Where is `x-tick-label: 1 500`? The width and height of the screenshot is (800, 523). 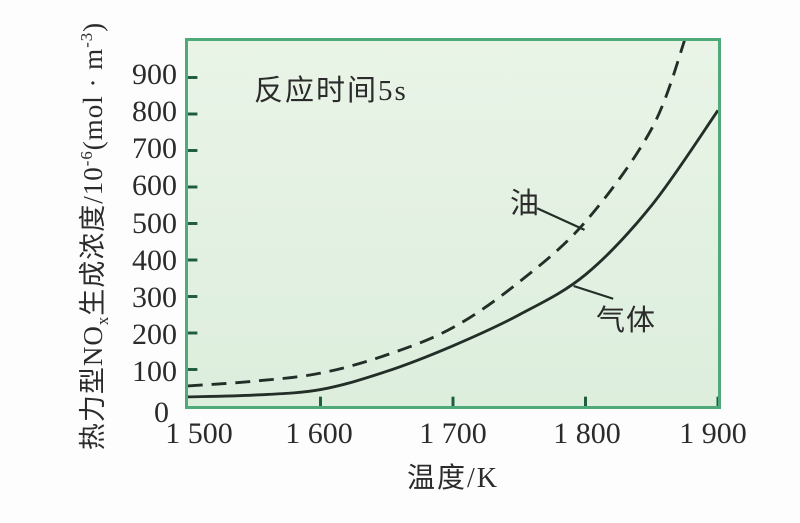
x-tick-label: 1 500 is located at coordinates (199, 433).